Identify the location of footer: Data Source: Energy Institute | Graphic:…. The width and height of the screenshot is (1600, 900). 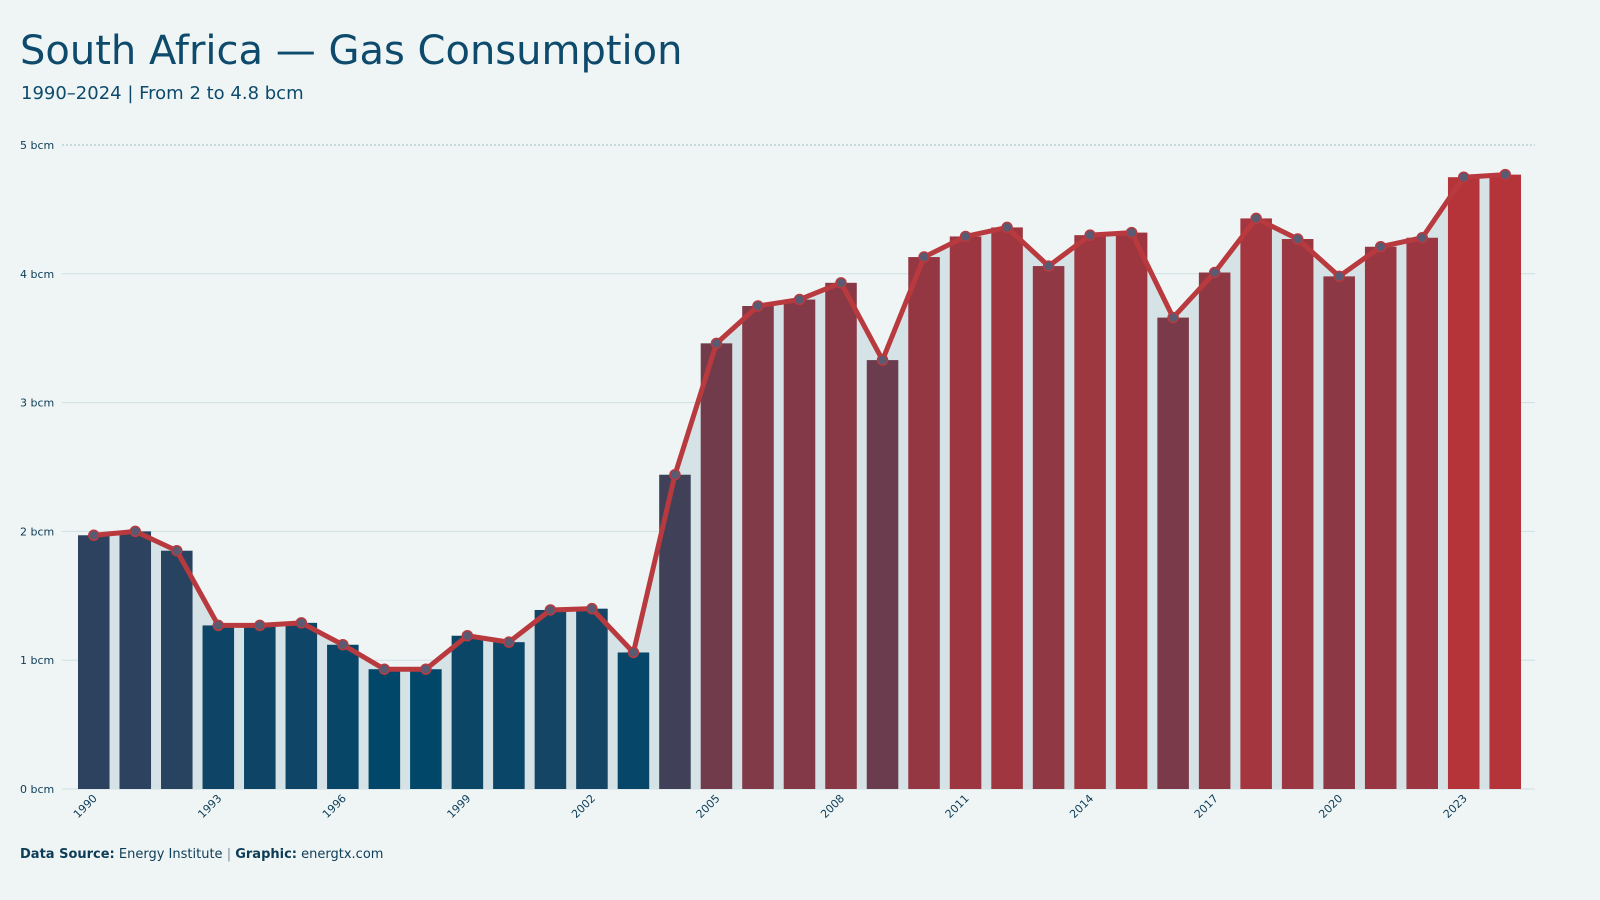
(201, 854).